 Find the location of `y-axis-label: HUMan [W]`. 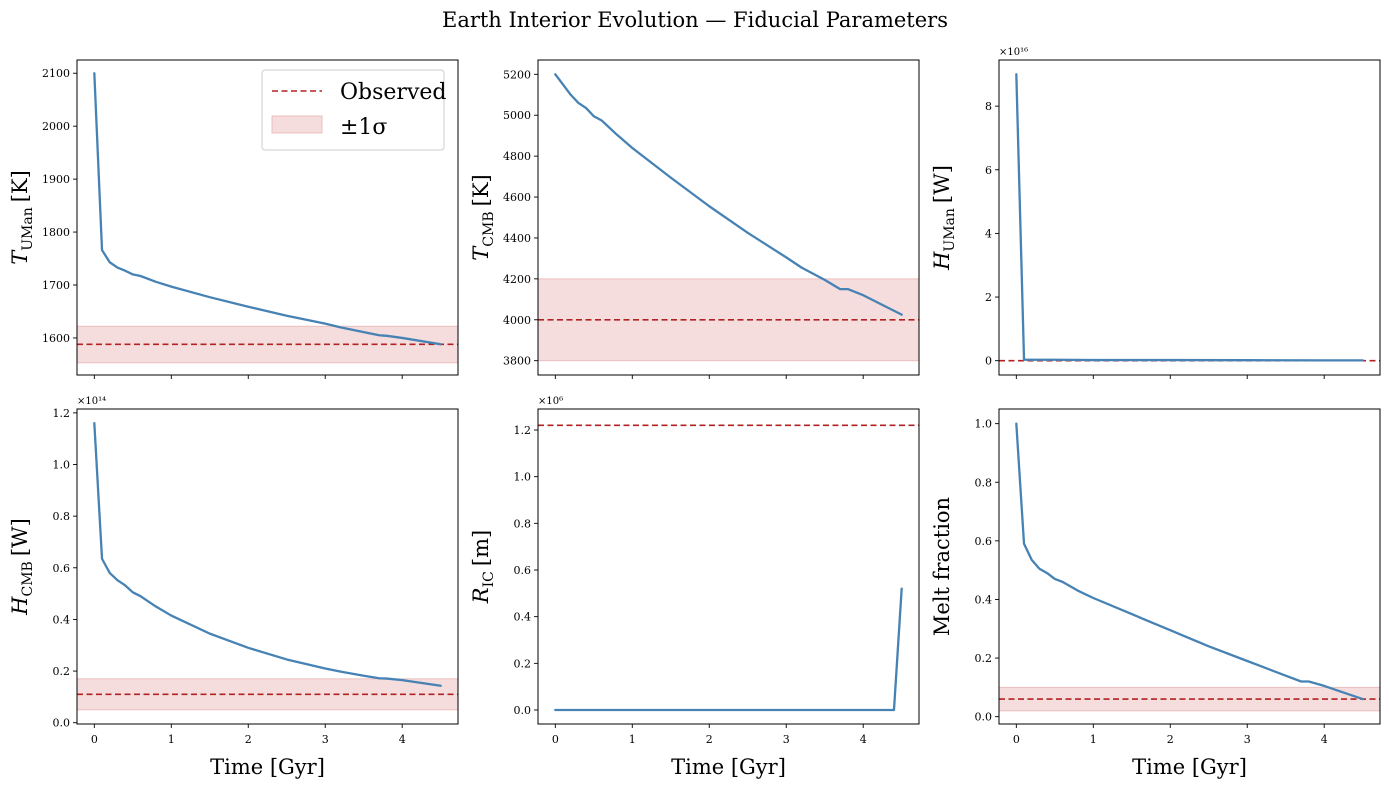

y-axis-label: HUMan [W] is located at coordinates (944, 218).